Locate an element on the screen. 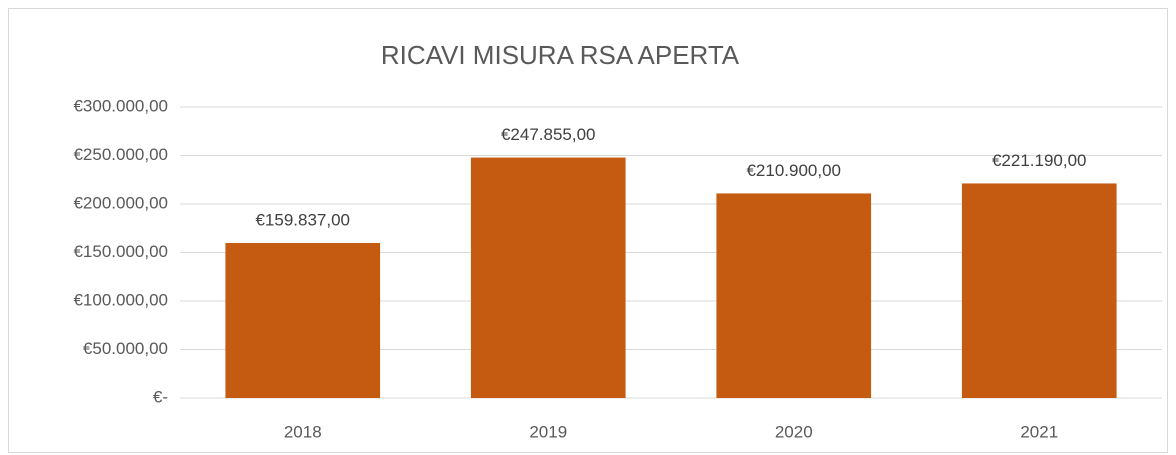  y-tick-label: €150.000,00 is located at coordinates (120, 251).